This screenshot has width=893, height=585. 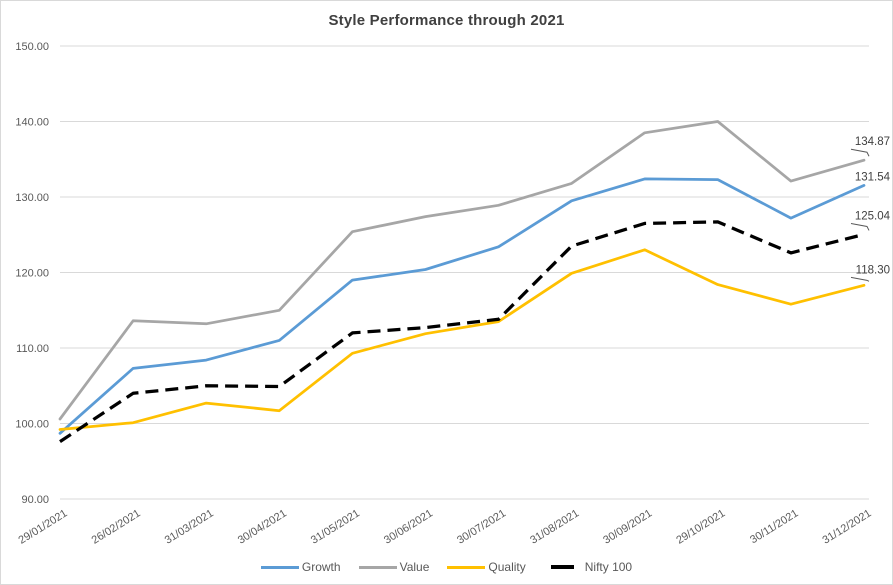 I want to click on chart-title: Style Performance through 2021, so click(x=446, y=20).